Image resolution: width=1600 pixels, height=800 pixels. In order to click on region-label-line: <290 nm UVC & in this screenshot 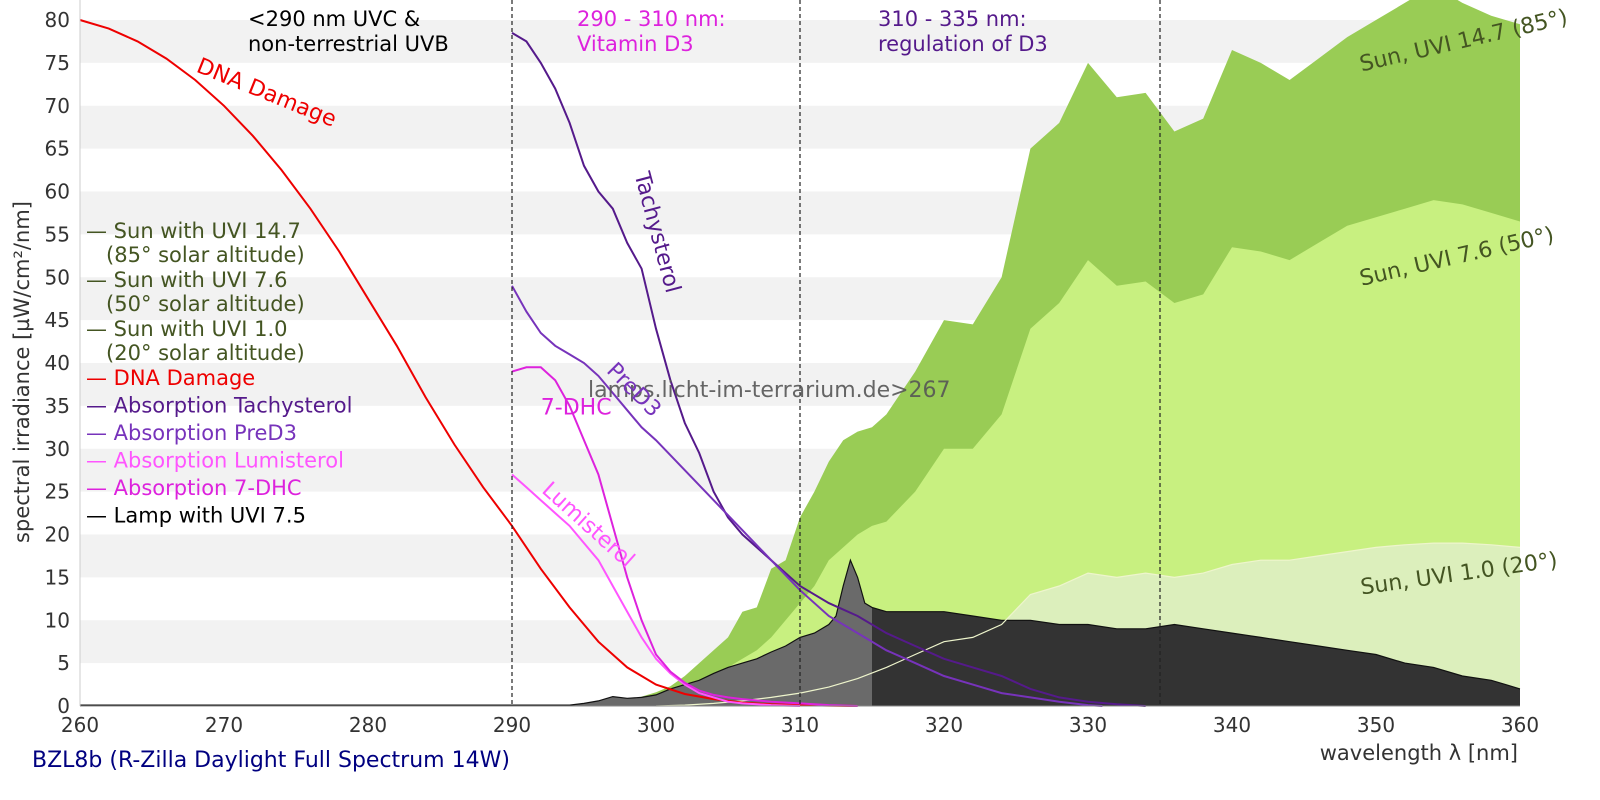, I will do `click(334, 19)`.